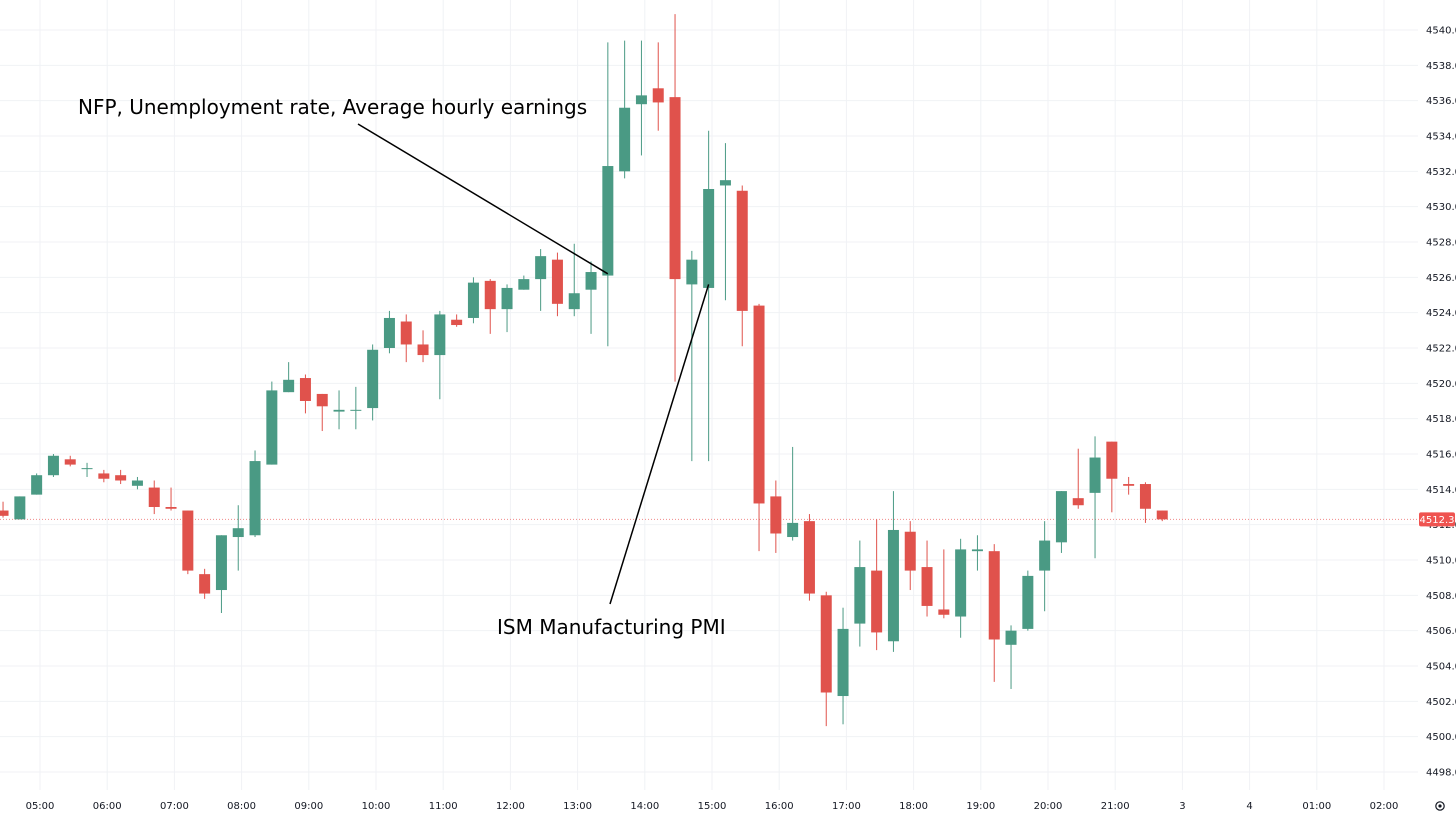 The width and height of the screenshot is (1456, 814). What do you see at coordinates (1115, 806) in the screenshot?
I see `x-tick-label: 21:00` at bounding box center [1115, 806].